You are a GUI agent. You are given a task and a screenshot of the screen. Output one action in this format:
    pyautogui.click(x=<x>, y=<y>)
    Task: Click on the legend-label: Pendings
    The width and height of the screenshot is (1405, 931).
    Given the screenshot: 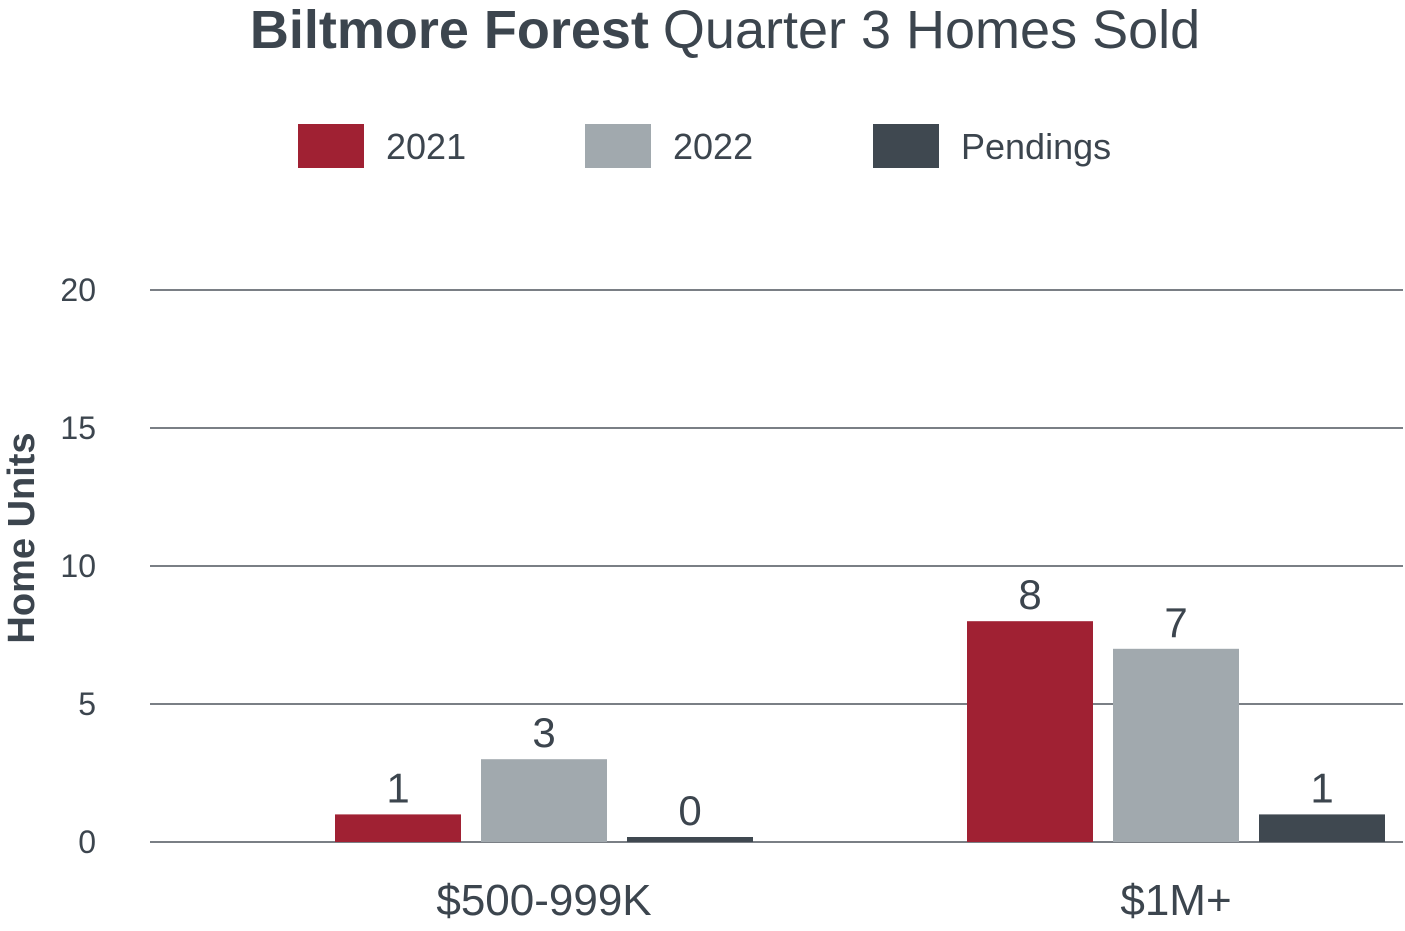 What is the action you would take?
    pyautogui.click(x=1036, y=146)
    